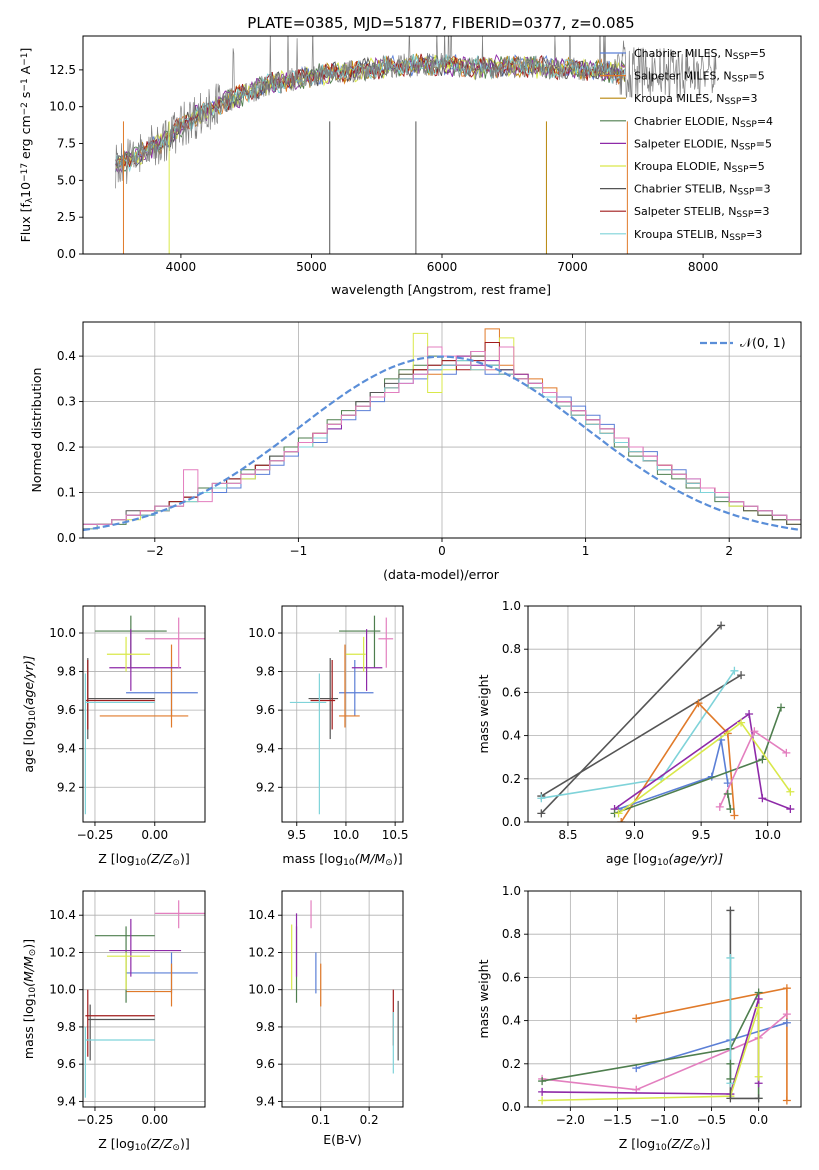 This screenshot has height=1170, width=819. I want to click on x-tick-label: 10.5, so click(395, 835).